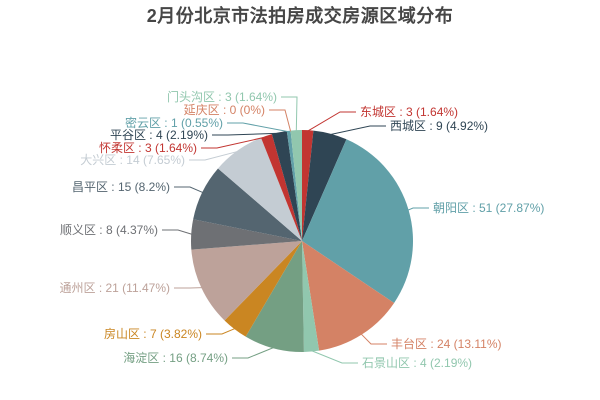 Image resolution: width=600 pixels, height=400 pixels. Describe the element at coordinates (417, 363) in the screenshot. I see `slice-label-石景山区: 石景山区 : 4 (2.19%)` at that location.